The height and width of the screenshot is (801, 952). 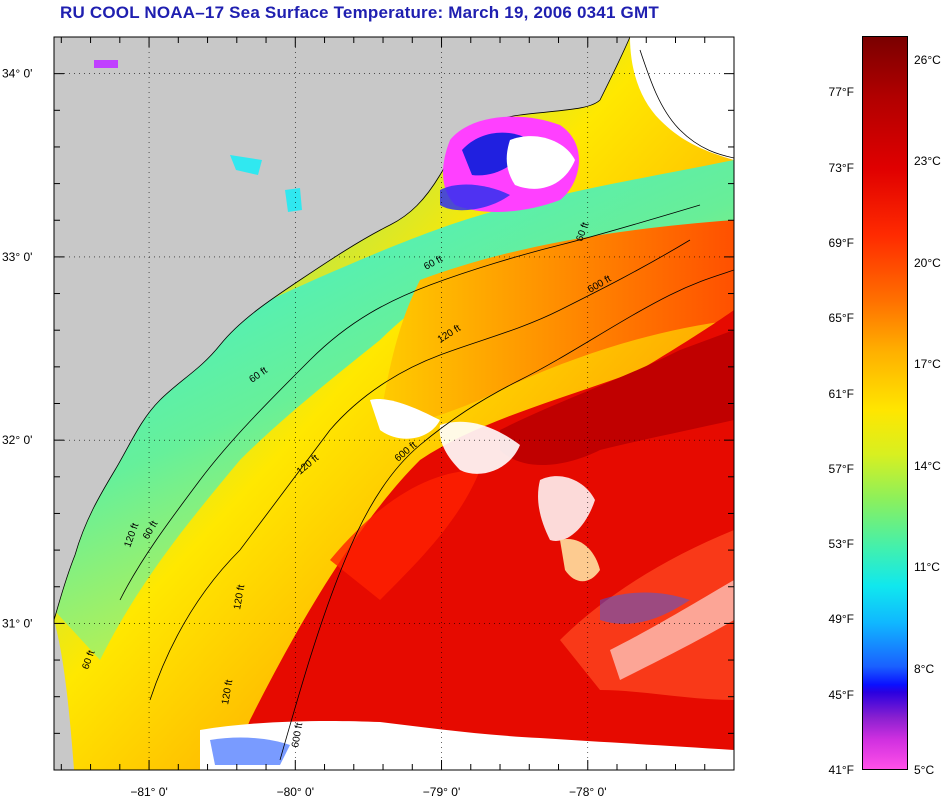 What do you see at coordinates (924, 668) in the screenshot?
I see `colorbar-celsius-label: 8°C` at bounding box center [924, 668].